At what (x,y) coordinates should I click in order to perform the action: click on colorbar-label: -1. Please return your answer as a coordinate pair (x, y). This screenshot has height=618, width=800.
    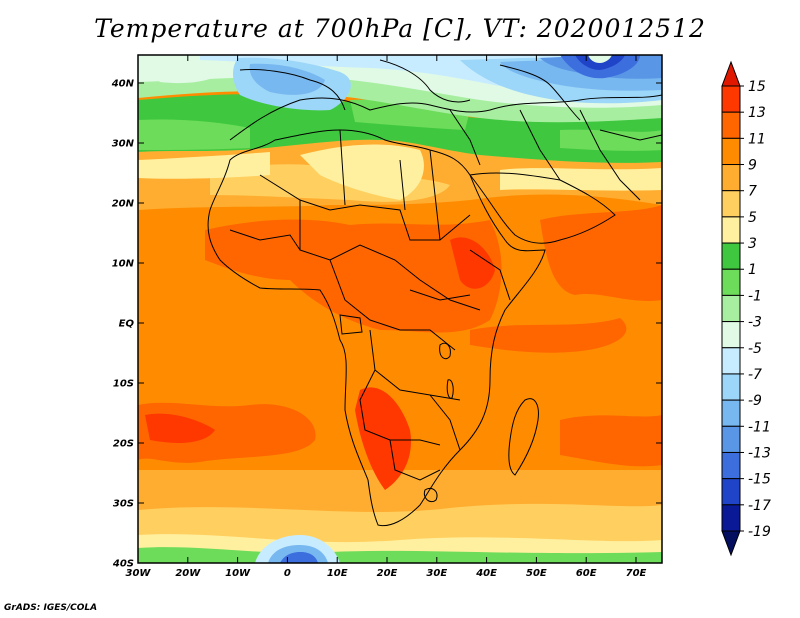
    Looking at the image, I should click on (755, 296).